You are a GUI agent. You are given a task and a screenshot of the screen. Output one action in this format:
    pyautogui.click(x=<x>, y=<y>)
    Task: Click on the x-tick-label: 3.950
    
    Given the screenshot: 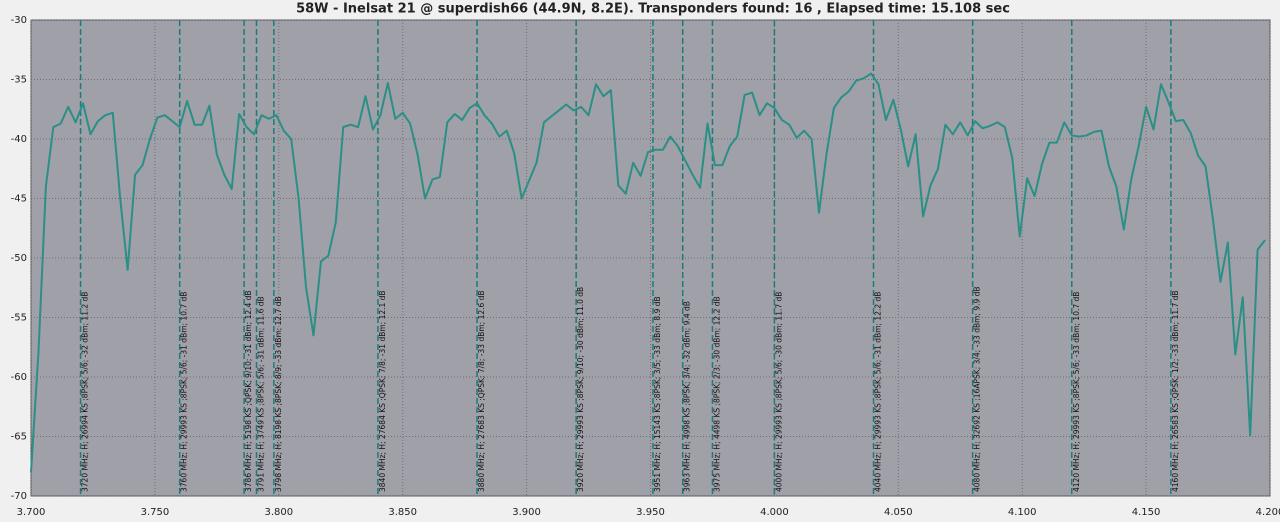 What is the action you would take?
    pyautogui.click(x=650, y=512)
    